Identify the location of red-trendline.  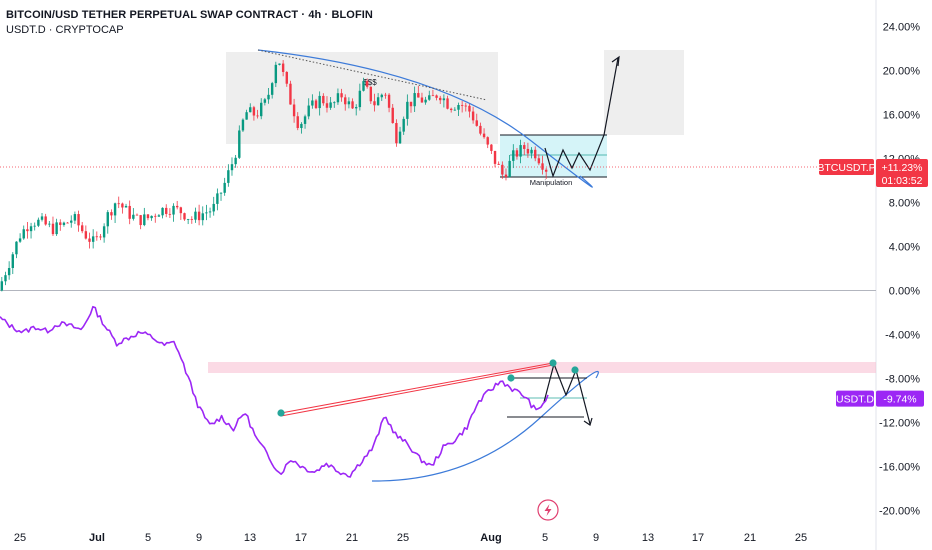
(417, 388).